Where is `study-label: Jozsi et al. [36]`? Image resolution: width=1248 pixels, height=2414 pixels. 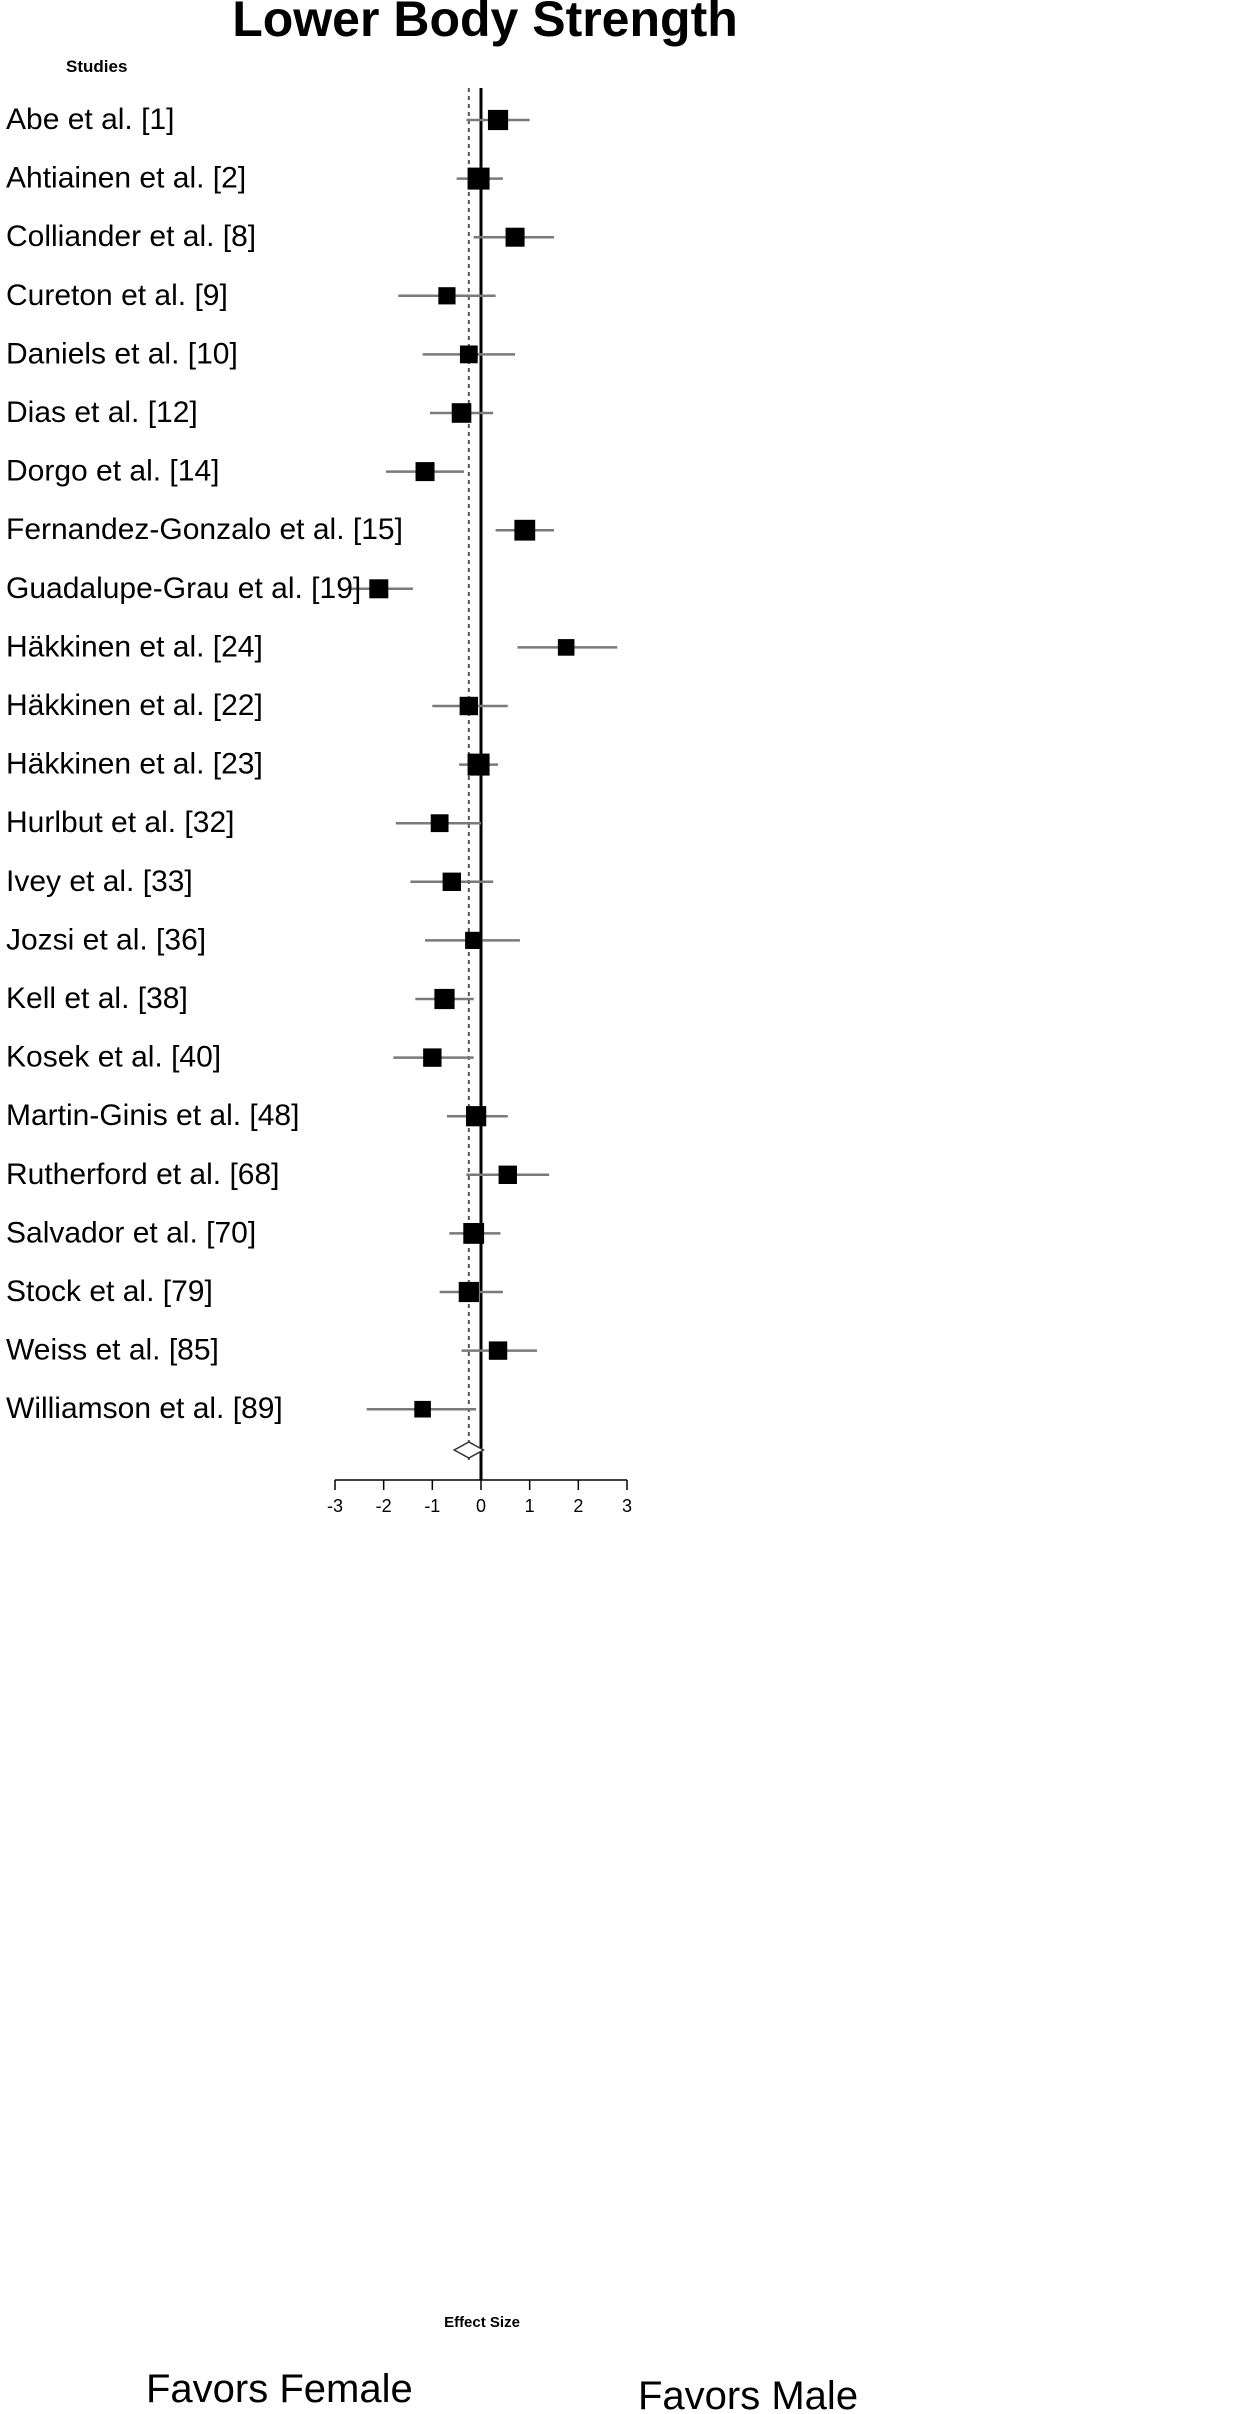
study-label: Jozsi et al. [36] is located at coordinates (106, 939).